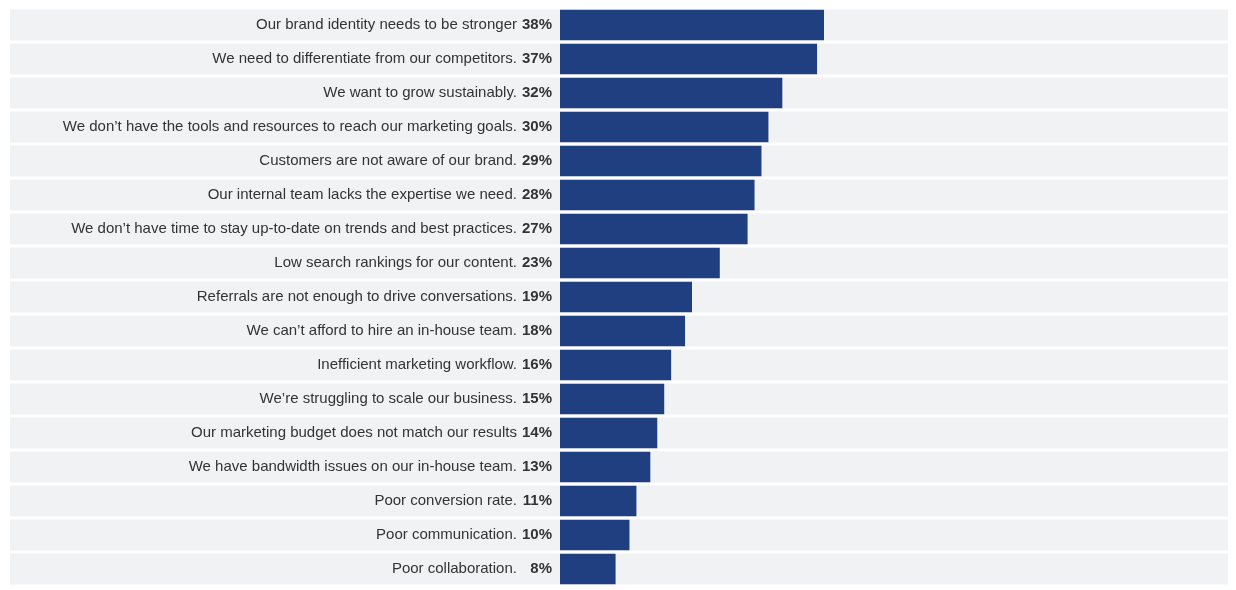 The width and height of the screenshot is (1236, 590). What do you see at coordinates (388, 160) in the screenshot?
I see `y-tick-label: Customers are not aware of our brand.` at bounding box center [388, 160].